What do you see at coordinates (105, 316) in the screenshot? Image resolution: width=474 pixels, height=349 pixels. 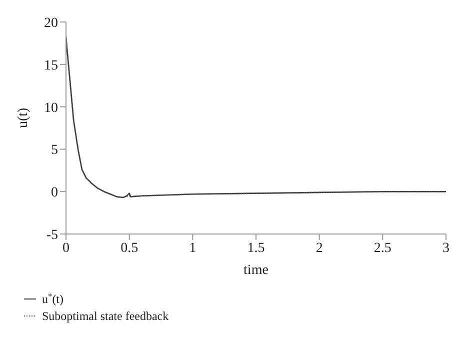 I see `legend-label: Suboptimal state feedback` at bounding box center [105, 316].